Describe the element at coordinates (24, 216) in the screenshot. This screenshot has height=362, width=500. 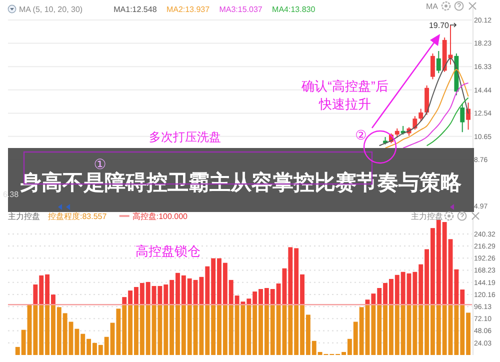
I see `chart-title: 主力控盘` at that location.